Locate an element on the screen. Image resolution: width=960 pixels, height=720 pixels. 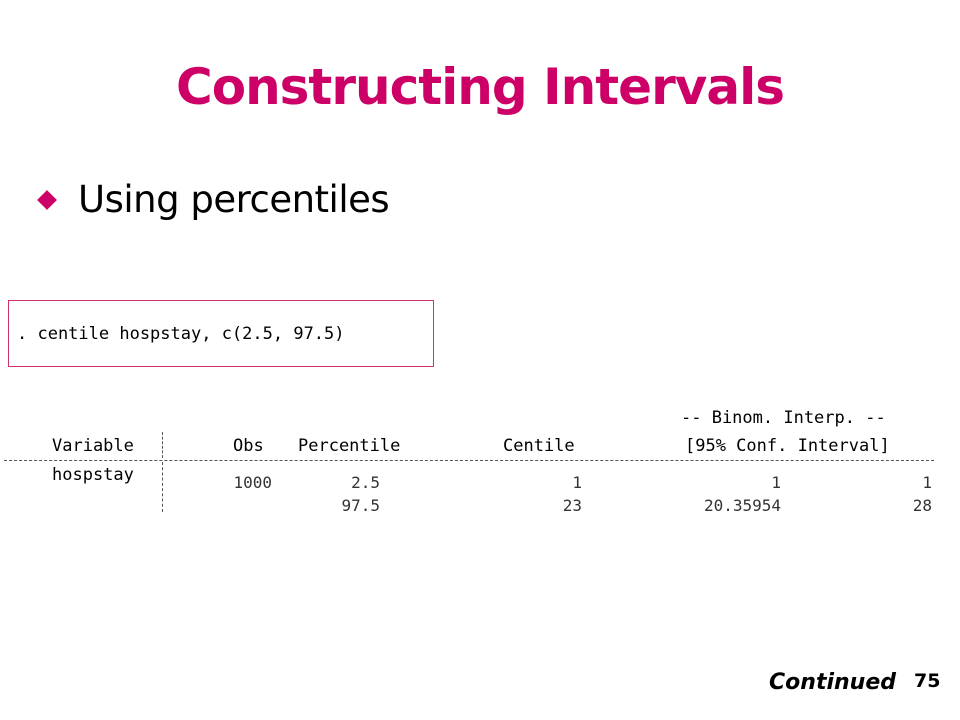
header-divider is located at coordinates (469, 460).